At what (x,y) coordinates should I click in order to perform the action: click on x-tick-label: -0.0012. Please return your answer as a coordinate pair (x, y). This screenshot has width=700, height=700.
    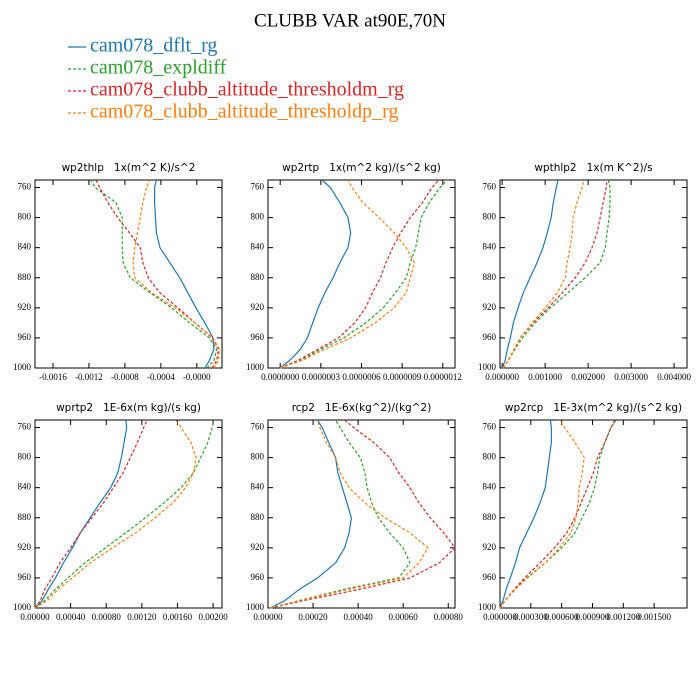
    Looking at the image, I should click on (89, 377).